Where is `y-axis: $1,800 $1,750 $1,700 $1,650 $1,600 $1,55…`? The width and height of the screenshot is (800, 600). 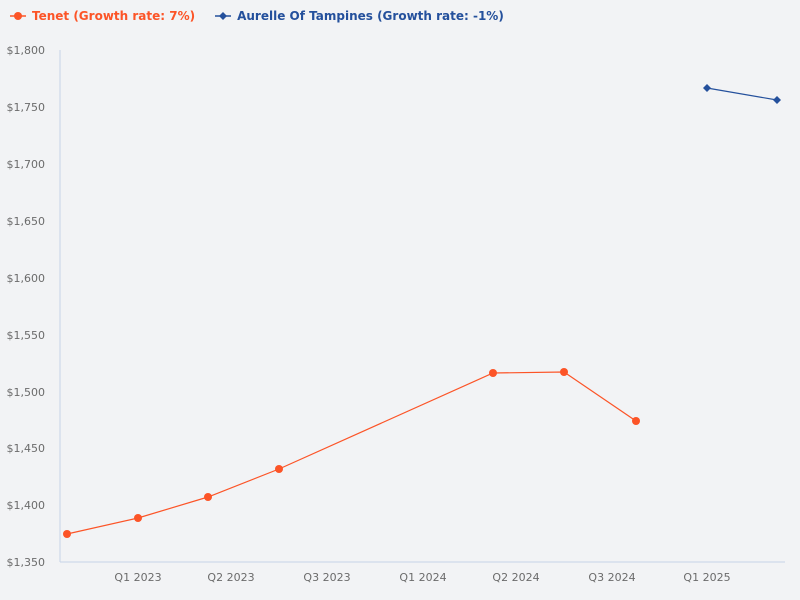
y-axis: $1,800 $1,750 $1,700 $1,650 $1,600 $1,55… is located at coordinates (34, 306).